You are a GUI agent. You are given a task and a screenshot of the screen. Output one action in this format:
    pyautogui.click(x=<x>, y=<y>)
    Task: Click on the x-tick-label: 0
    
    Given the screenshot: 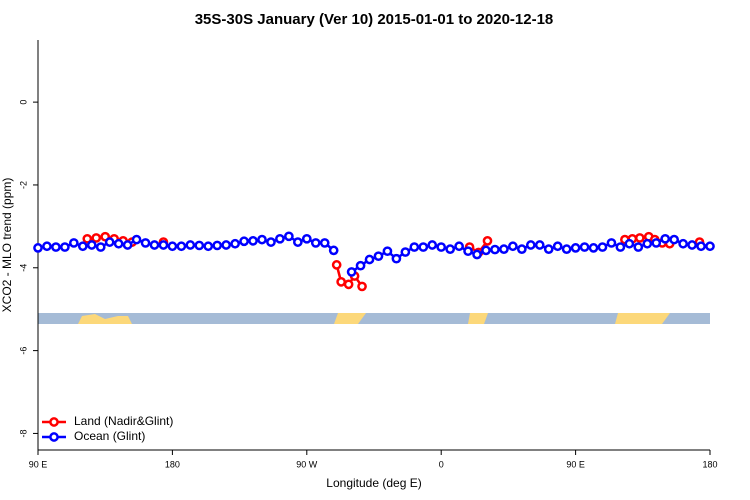 What is the action you would take?
    pyautogui.click(x=441, y=464)
    